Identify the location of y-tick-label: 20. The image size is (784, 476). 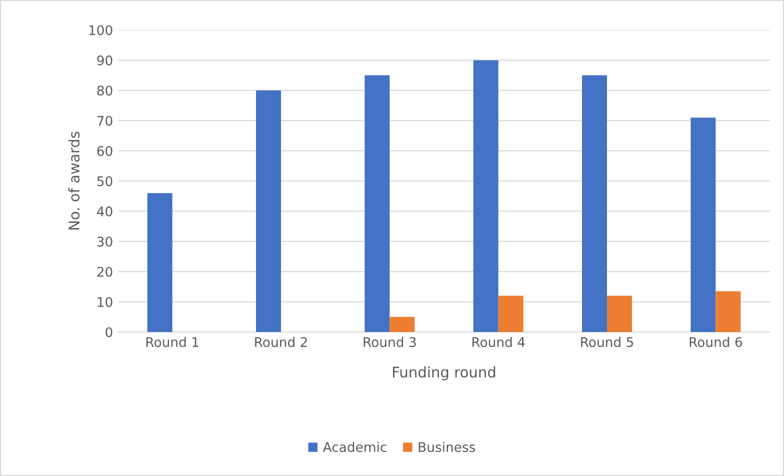
(104, 271).